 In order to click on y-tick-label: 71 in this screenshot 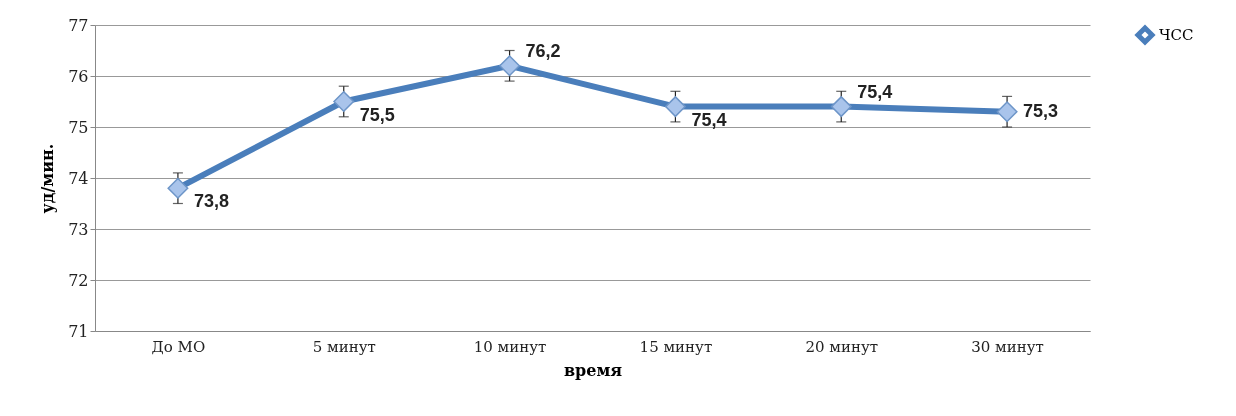, I will do `click(78, 331)`.